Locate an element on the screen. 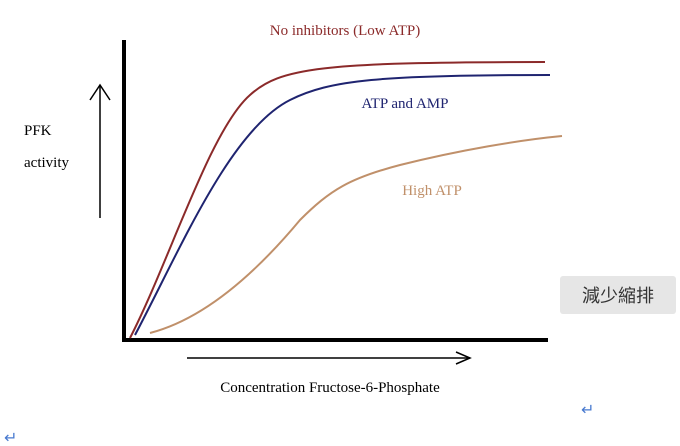 The image size is (680, 446). y-arrow is located at coordinates (100, 150).